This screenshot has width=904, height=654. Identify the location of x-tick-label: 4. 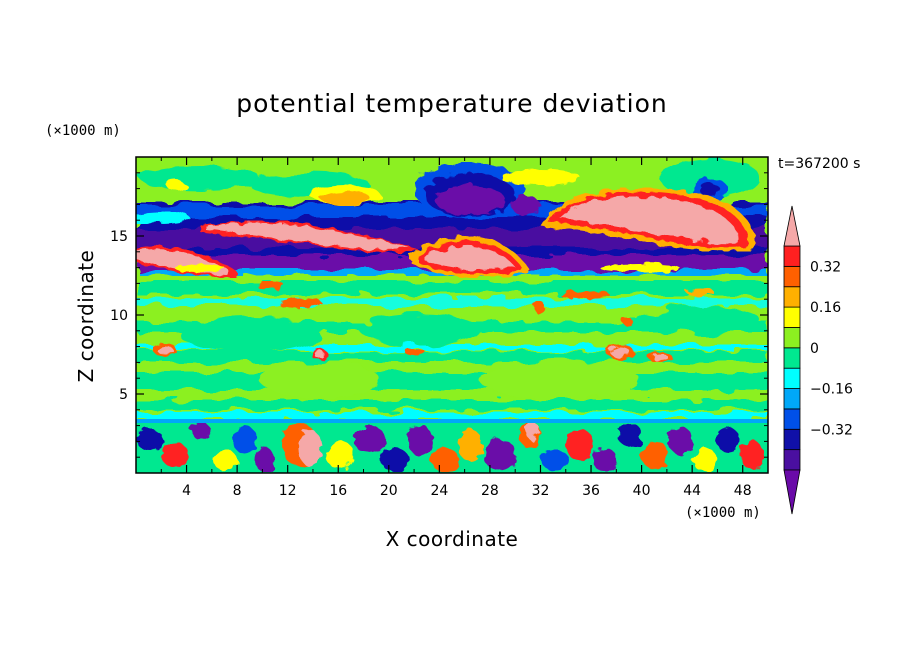
(186, 491).